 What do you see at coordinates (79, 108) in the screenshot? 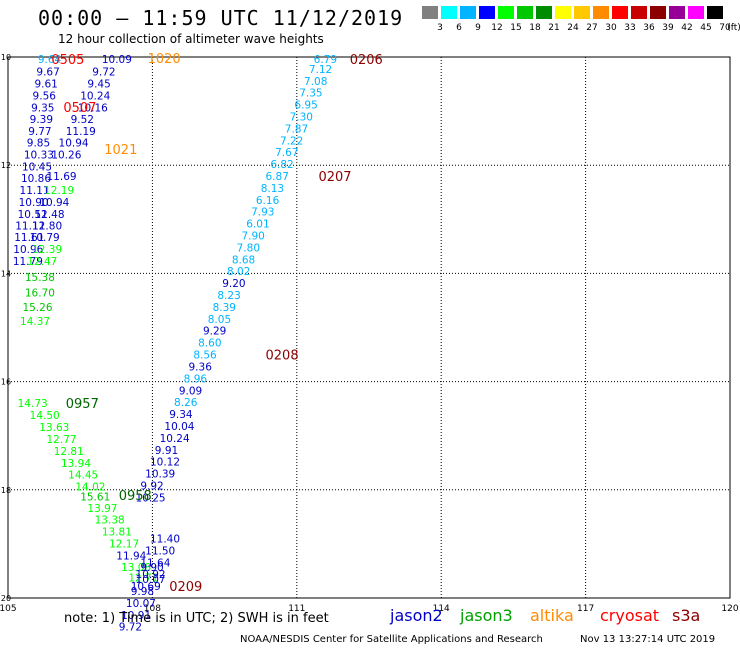
I see `pass-time-label: 0507` at bounding box center [79, 108].